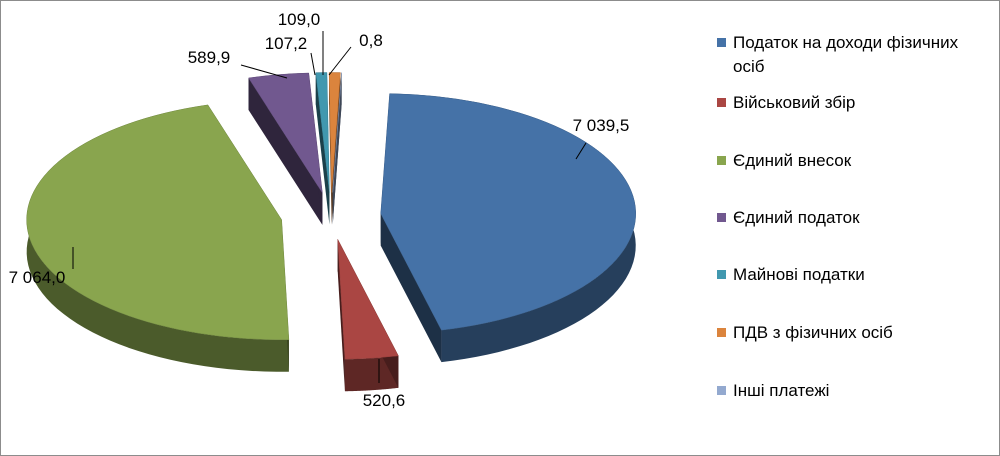  Describe the element at coordinates (384, 400) in the screenshot. I see `data-label: 520,6` at that location.